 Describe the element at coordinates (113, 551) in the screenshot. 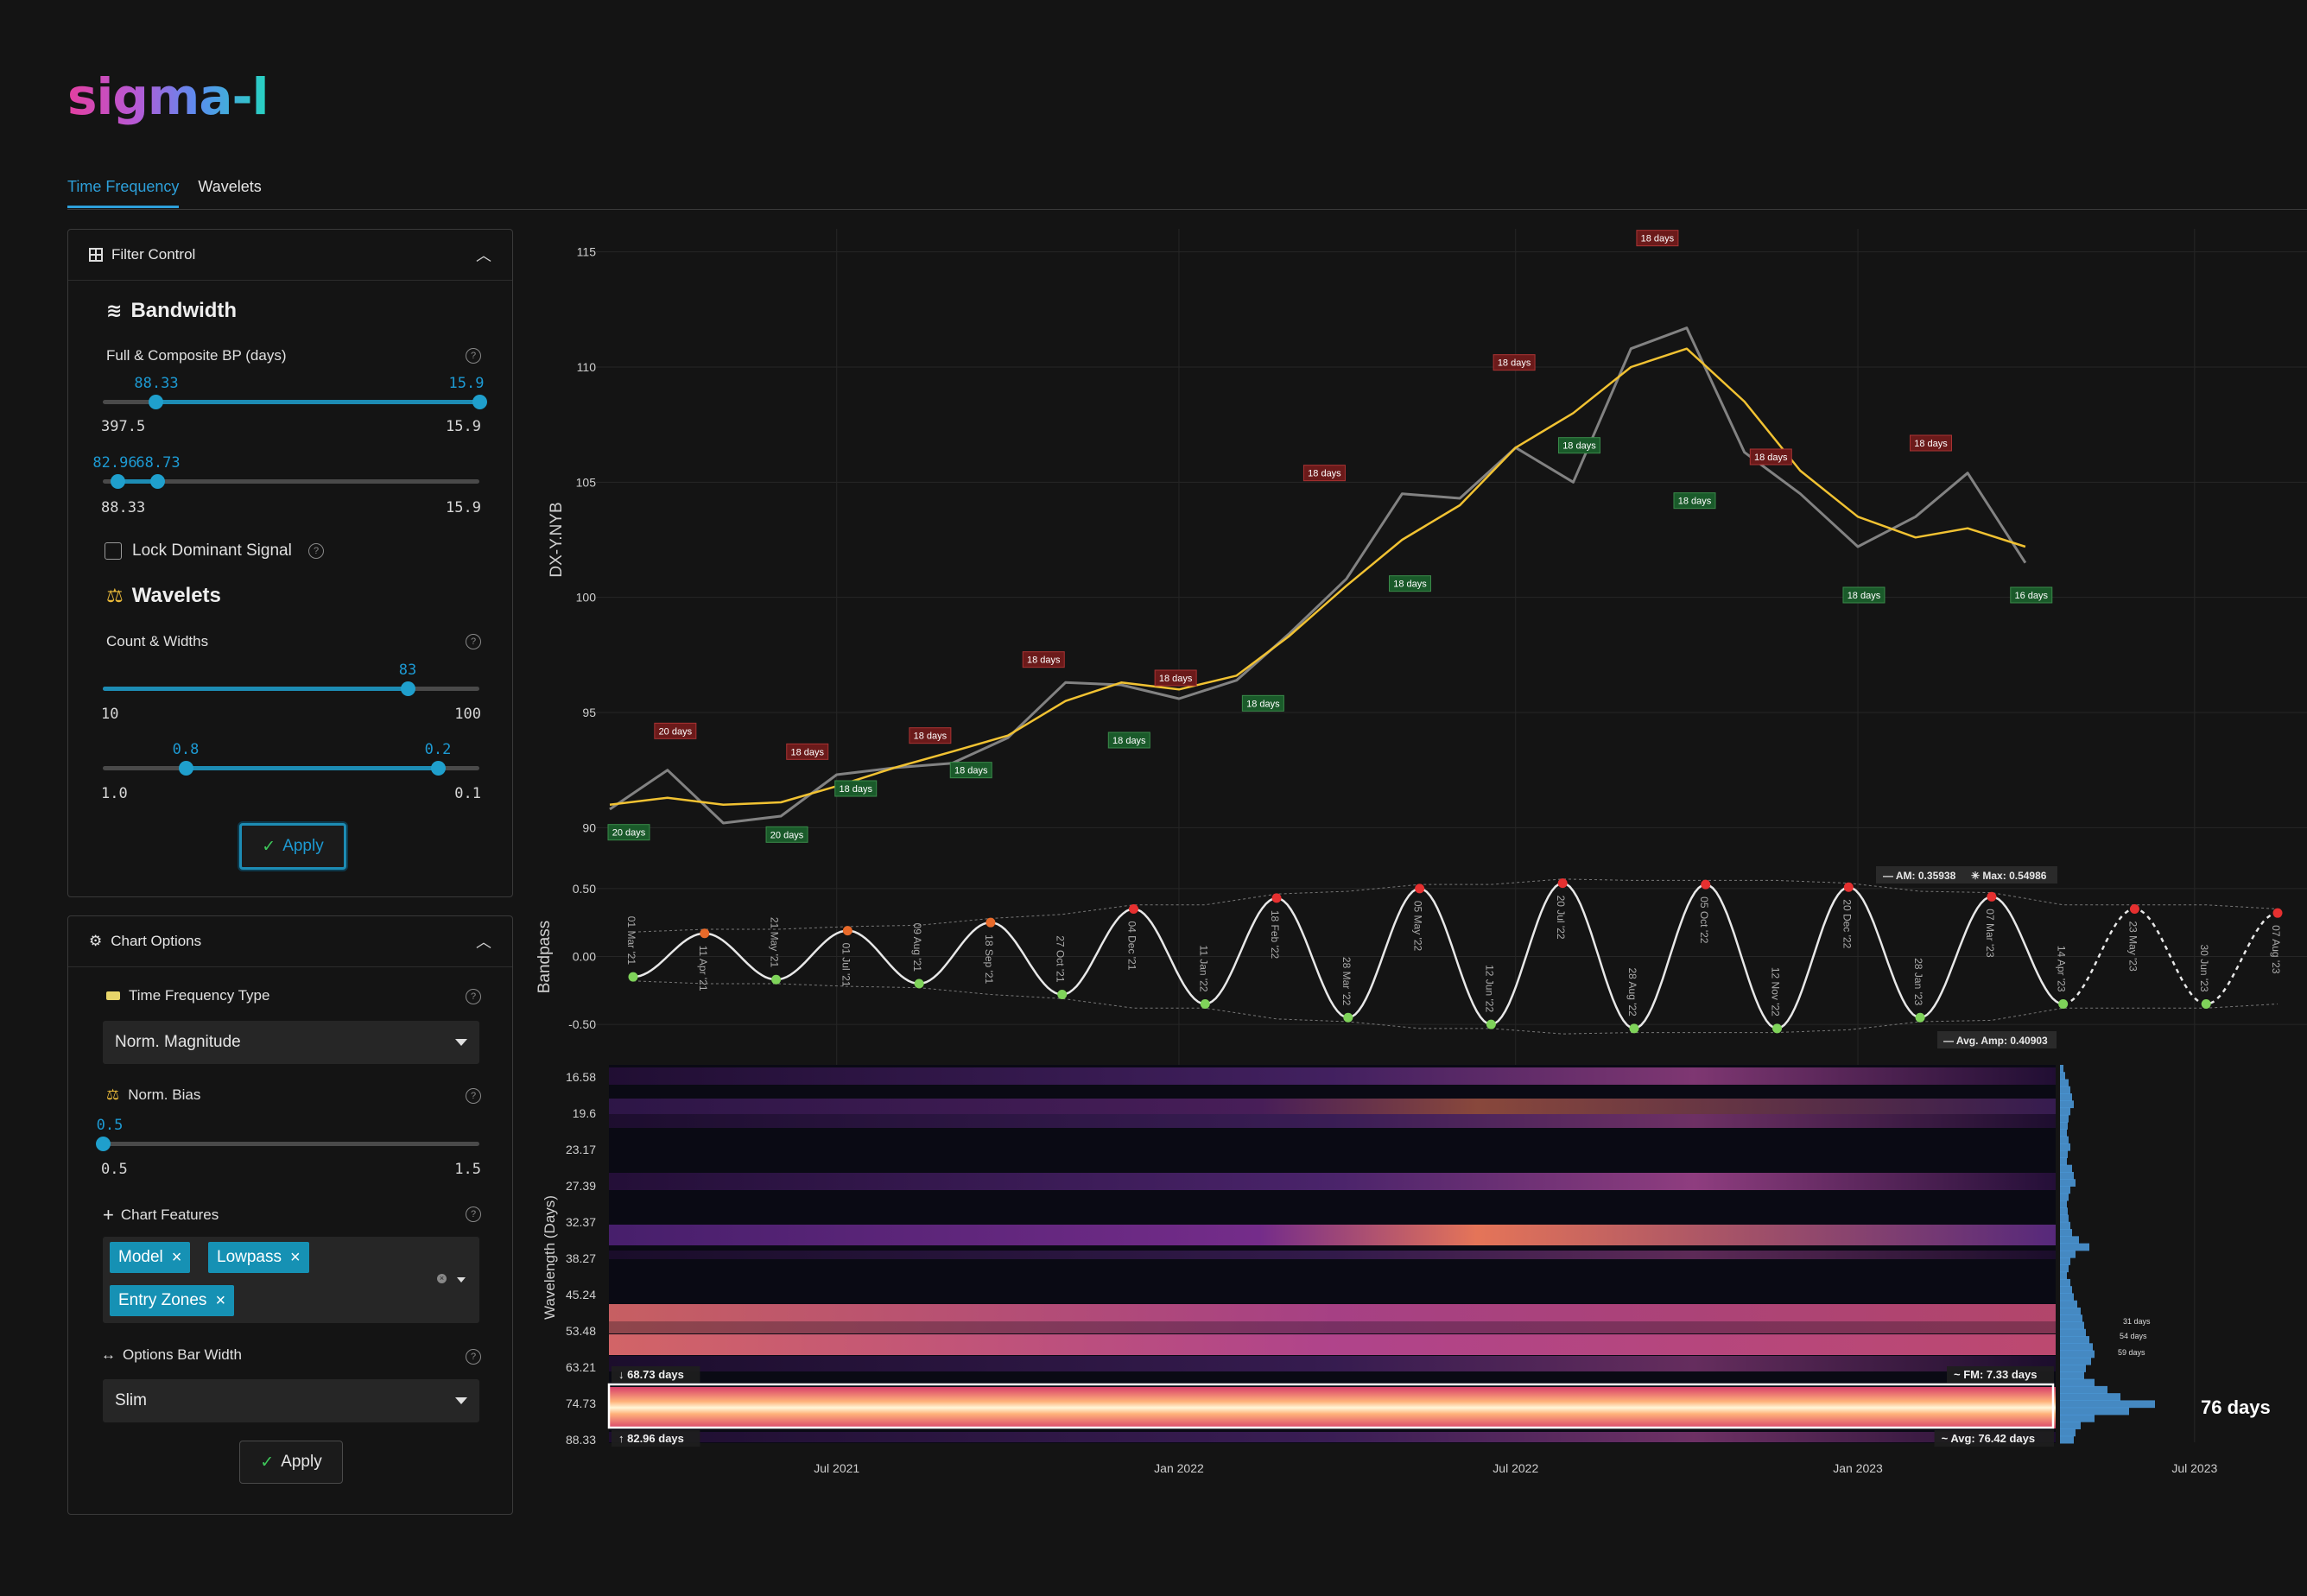

I see `lock-dominant-checkbox` at that location.